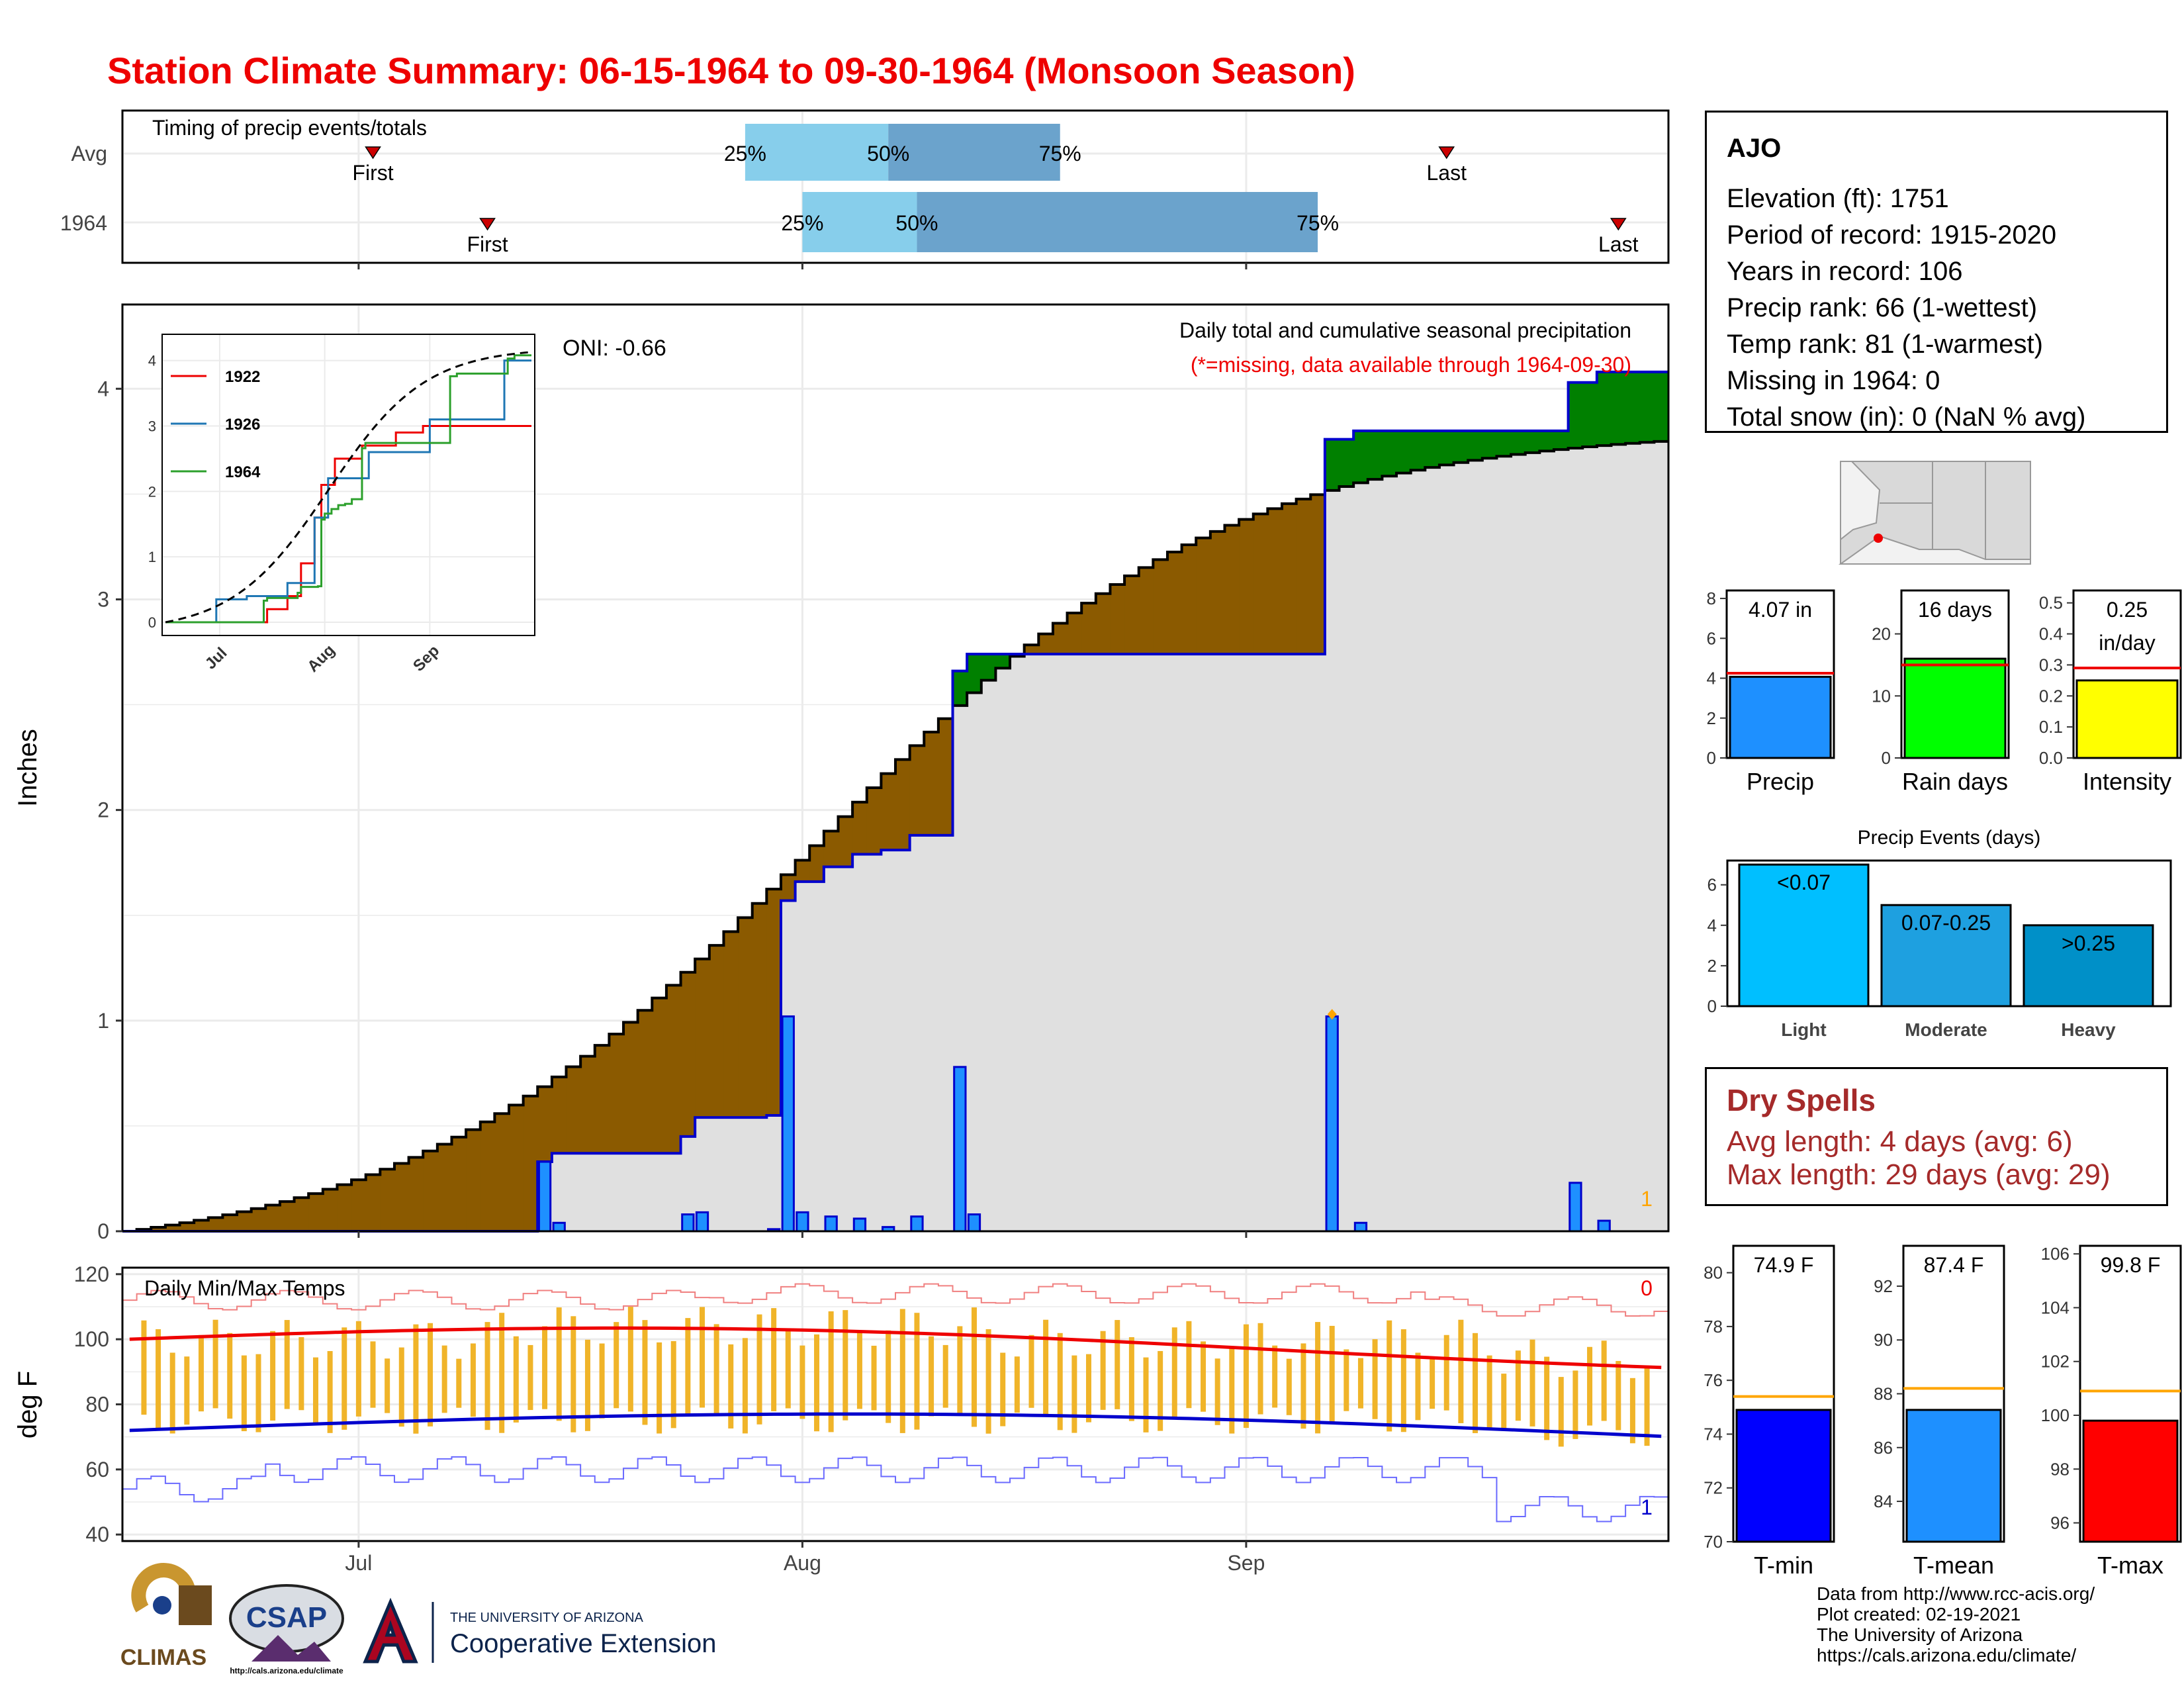  I want to click on location-map, so click(1934, 513).